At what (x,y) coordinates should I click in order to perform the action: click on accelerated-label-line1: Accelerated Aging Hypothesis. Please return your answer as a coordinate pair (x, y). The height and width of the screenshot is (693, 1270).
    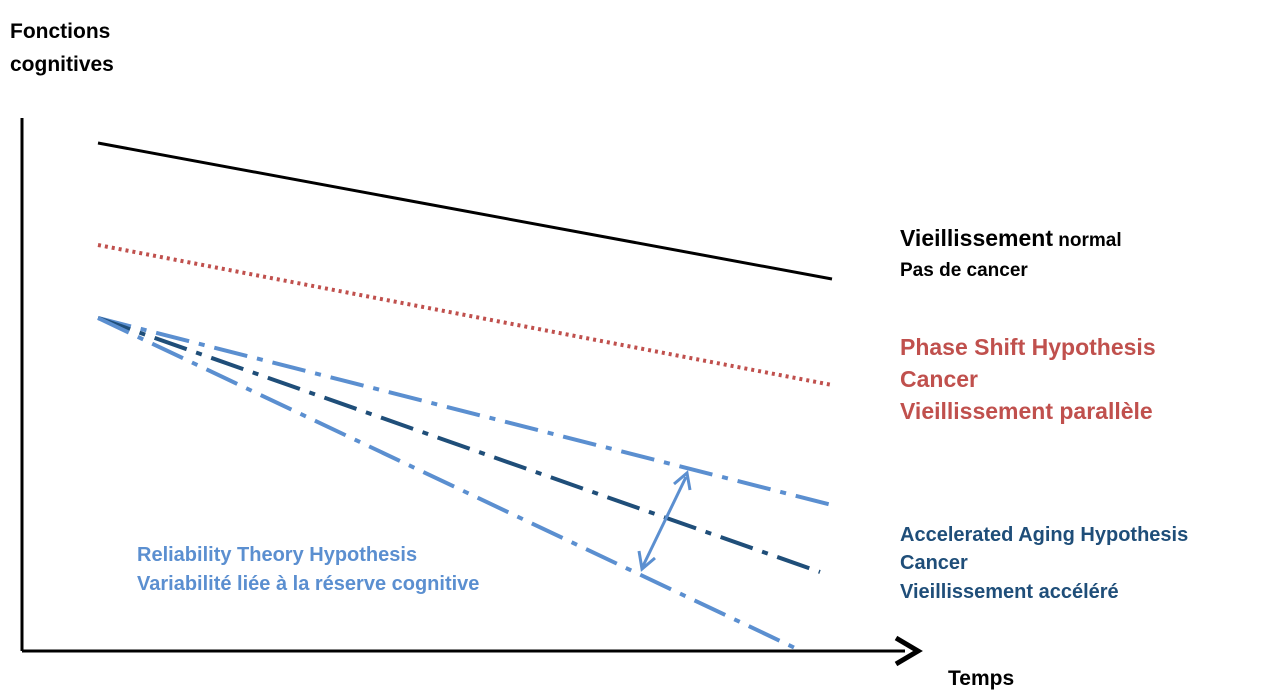
    Looking at the image, I should click on (1044, 535).